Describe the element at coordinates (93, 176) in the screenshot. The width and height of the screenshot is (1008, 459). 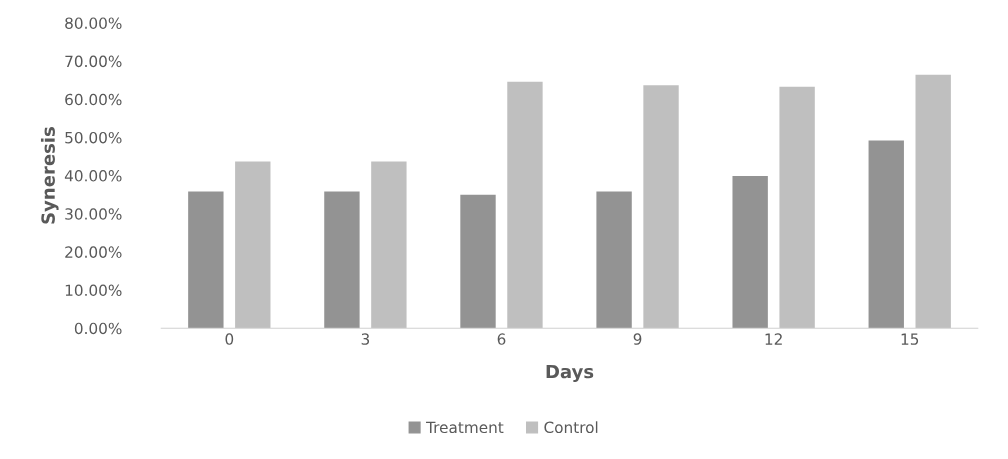
I see `y-tick-label: 40.00%` at that location.